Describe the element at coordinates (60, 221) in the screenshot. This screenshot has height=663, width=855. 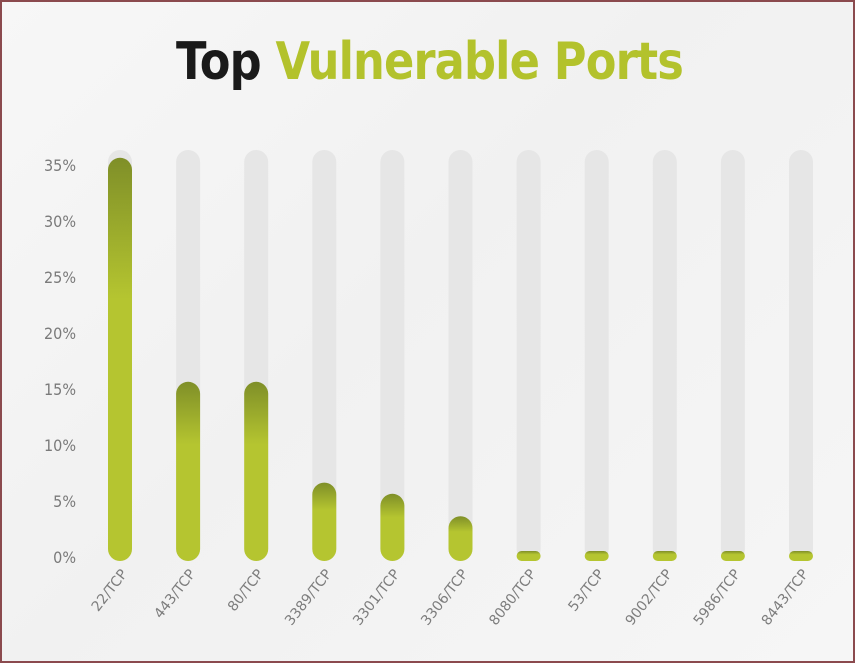
I see `y-tick-label: 30%` at that location.